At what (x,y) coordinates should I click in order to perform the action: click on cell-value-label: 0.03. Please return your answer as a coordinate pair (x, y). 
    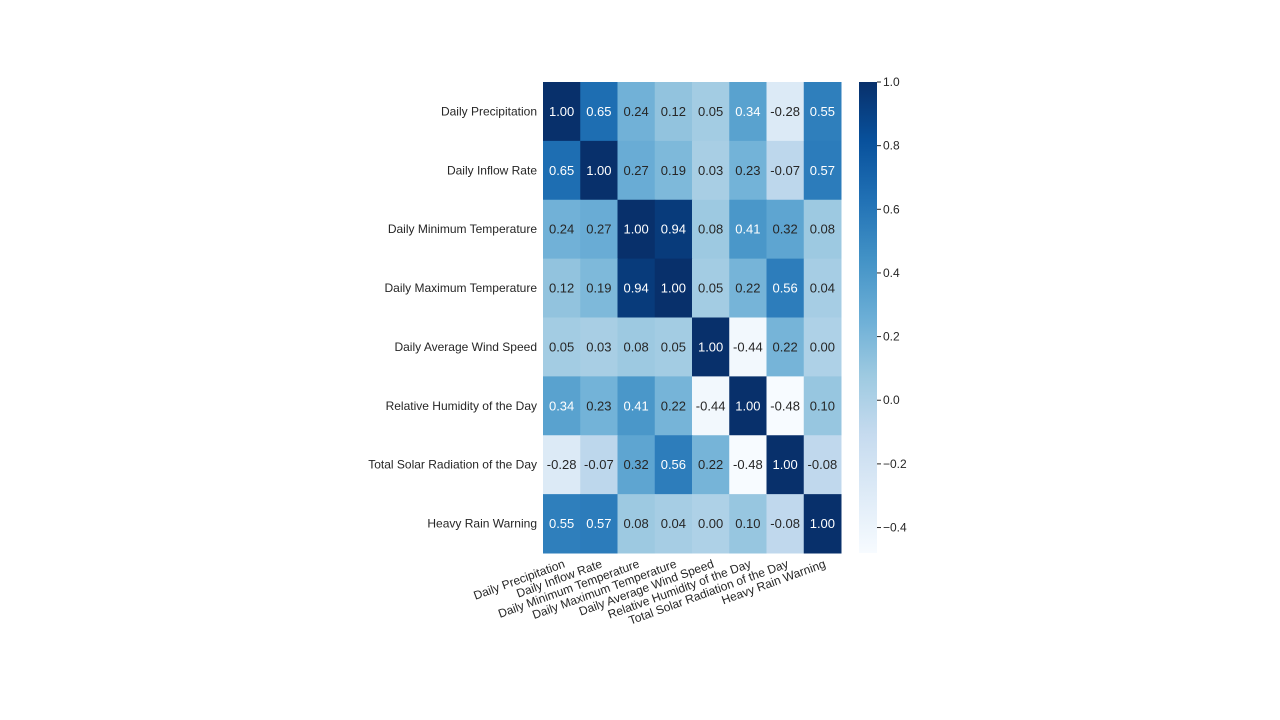
    Looking at the image, I should click on (710, 170).